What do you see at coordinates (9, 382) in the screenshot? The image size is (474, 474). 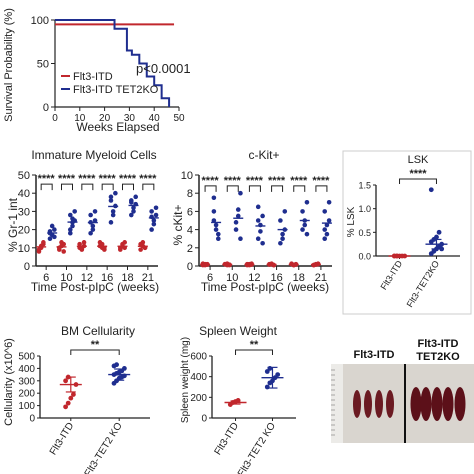 I see `bm-ylabel: Cellularity (x10^6)` at bounding box center [9, 382].